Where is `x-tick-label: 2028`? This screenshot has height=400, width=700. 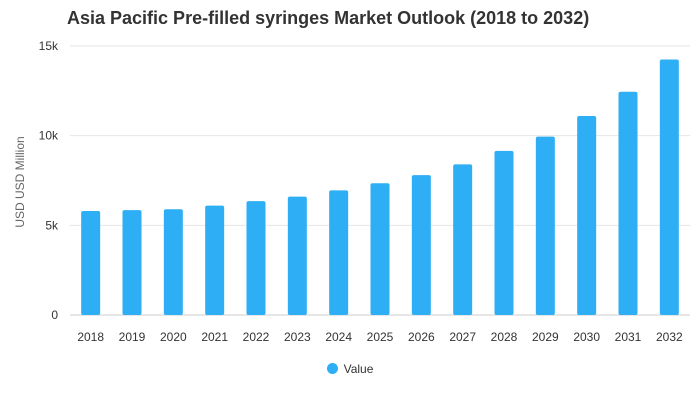 x-tick-label: 2028 is located at coordinates (504, 337).